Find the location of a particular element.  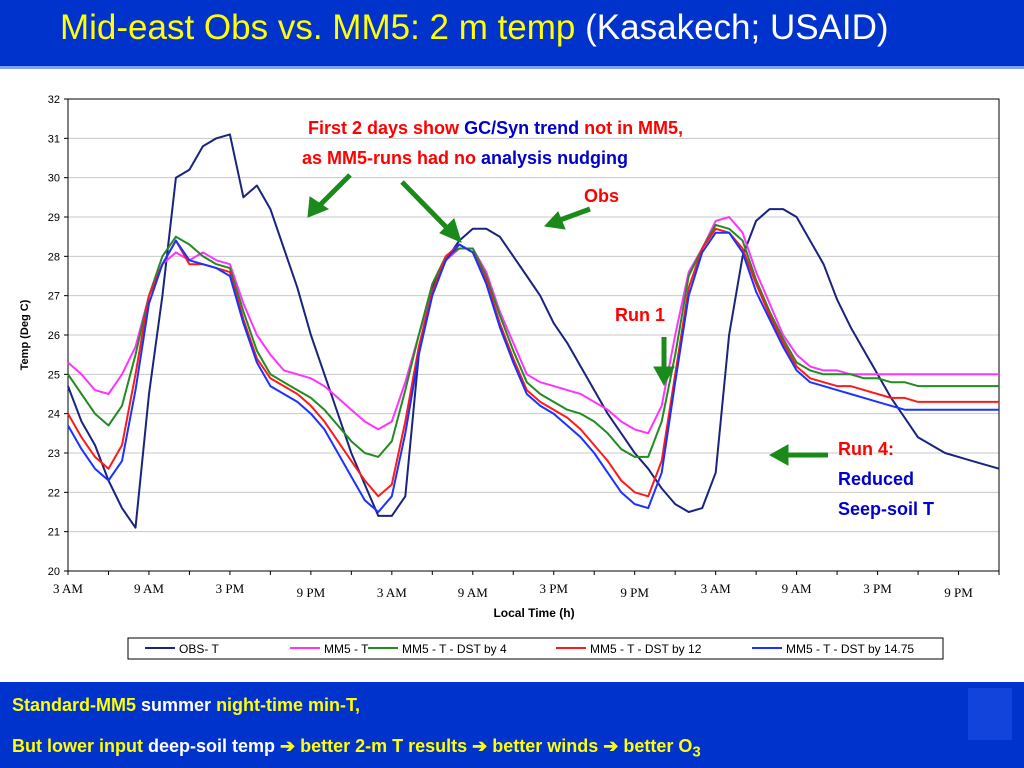

footer-l2-c: better 2-m T results is located at coordinates (384, 746).